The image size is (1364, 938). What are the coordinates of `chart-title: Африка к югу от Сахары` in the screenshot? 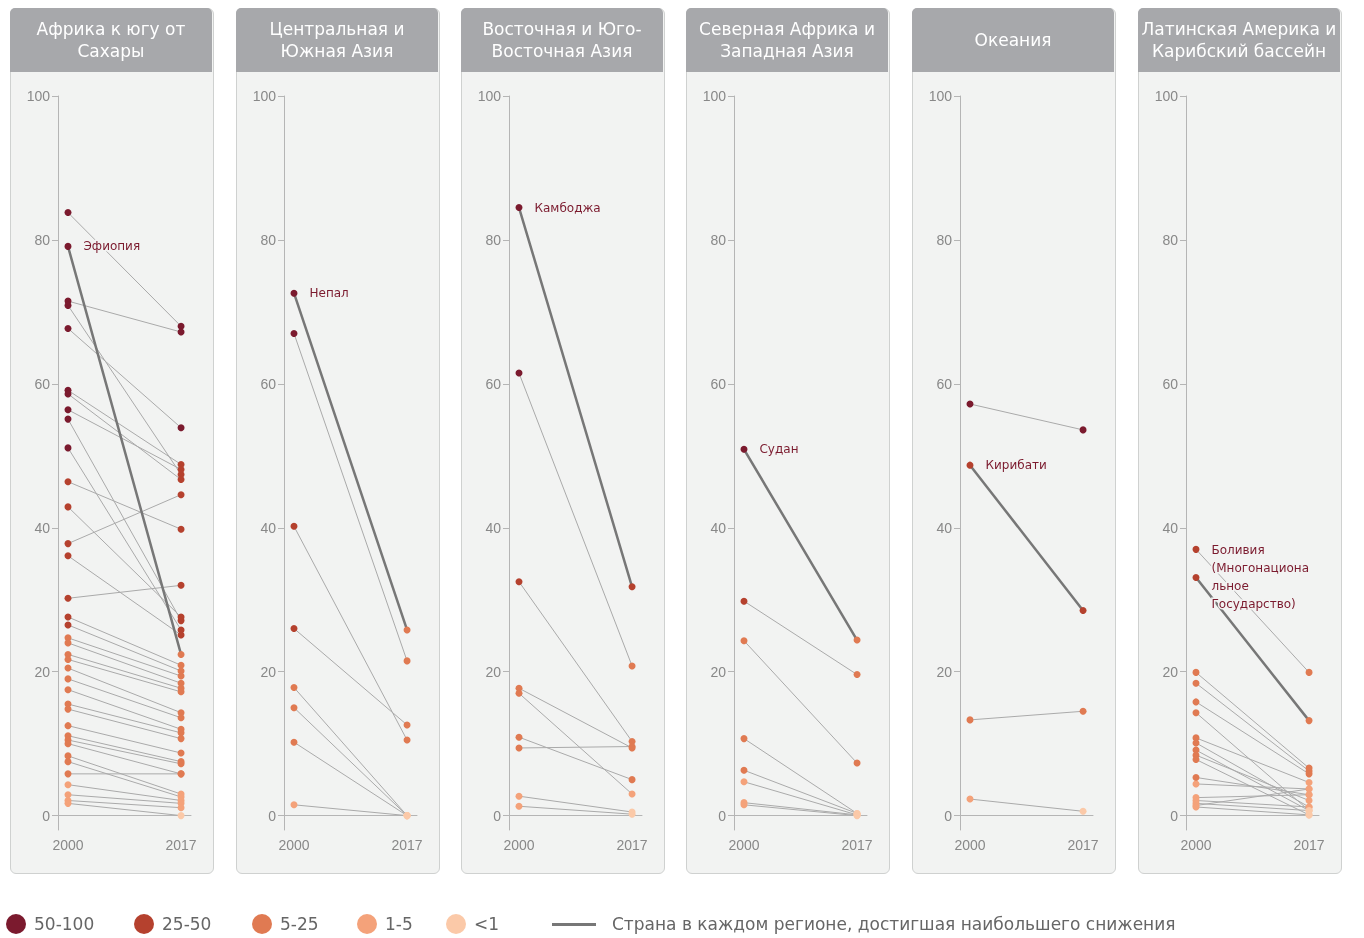 It's located at (111, 40).